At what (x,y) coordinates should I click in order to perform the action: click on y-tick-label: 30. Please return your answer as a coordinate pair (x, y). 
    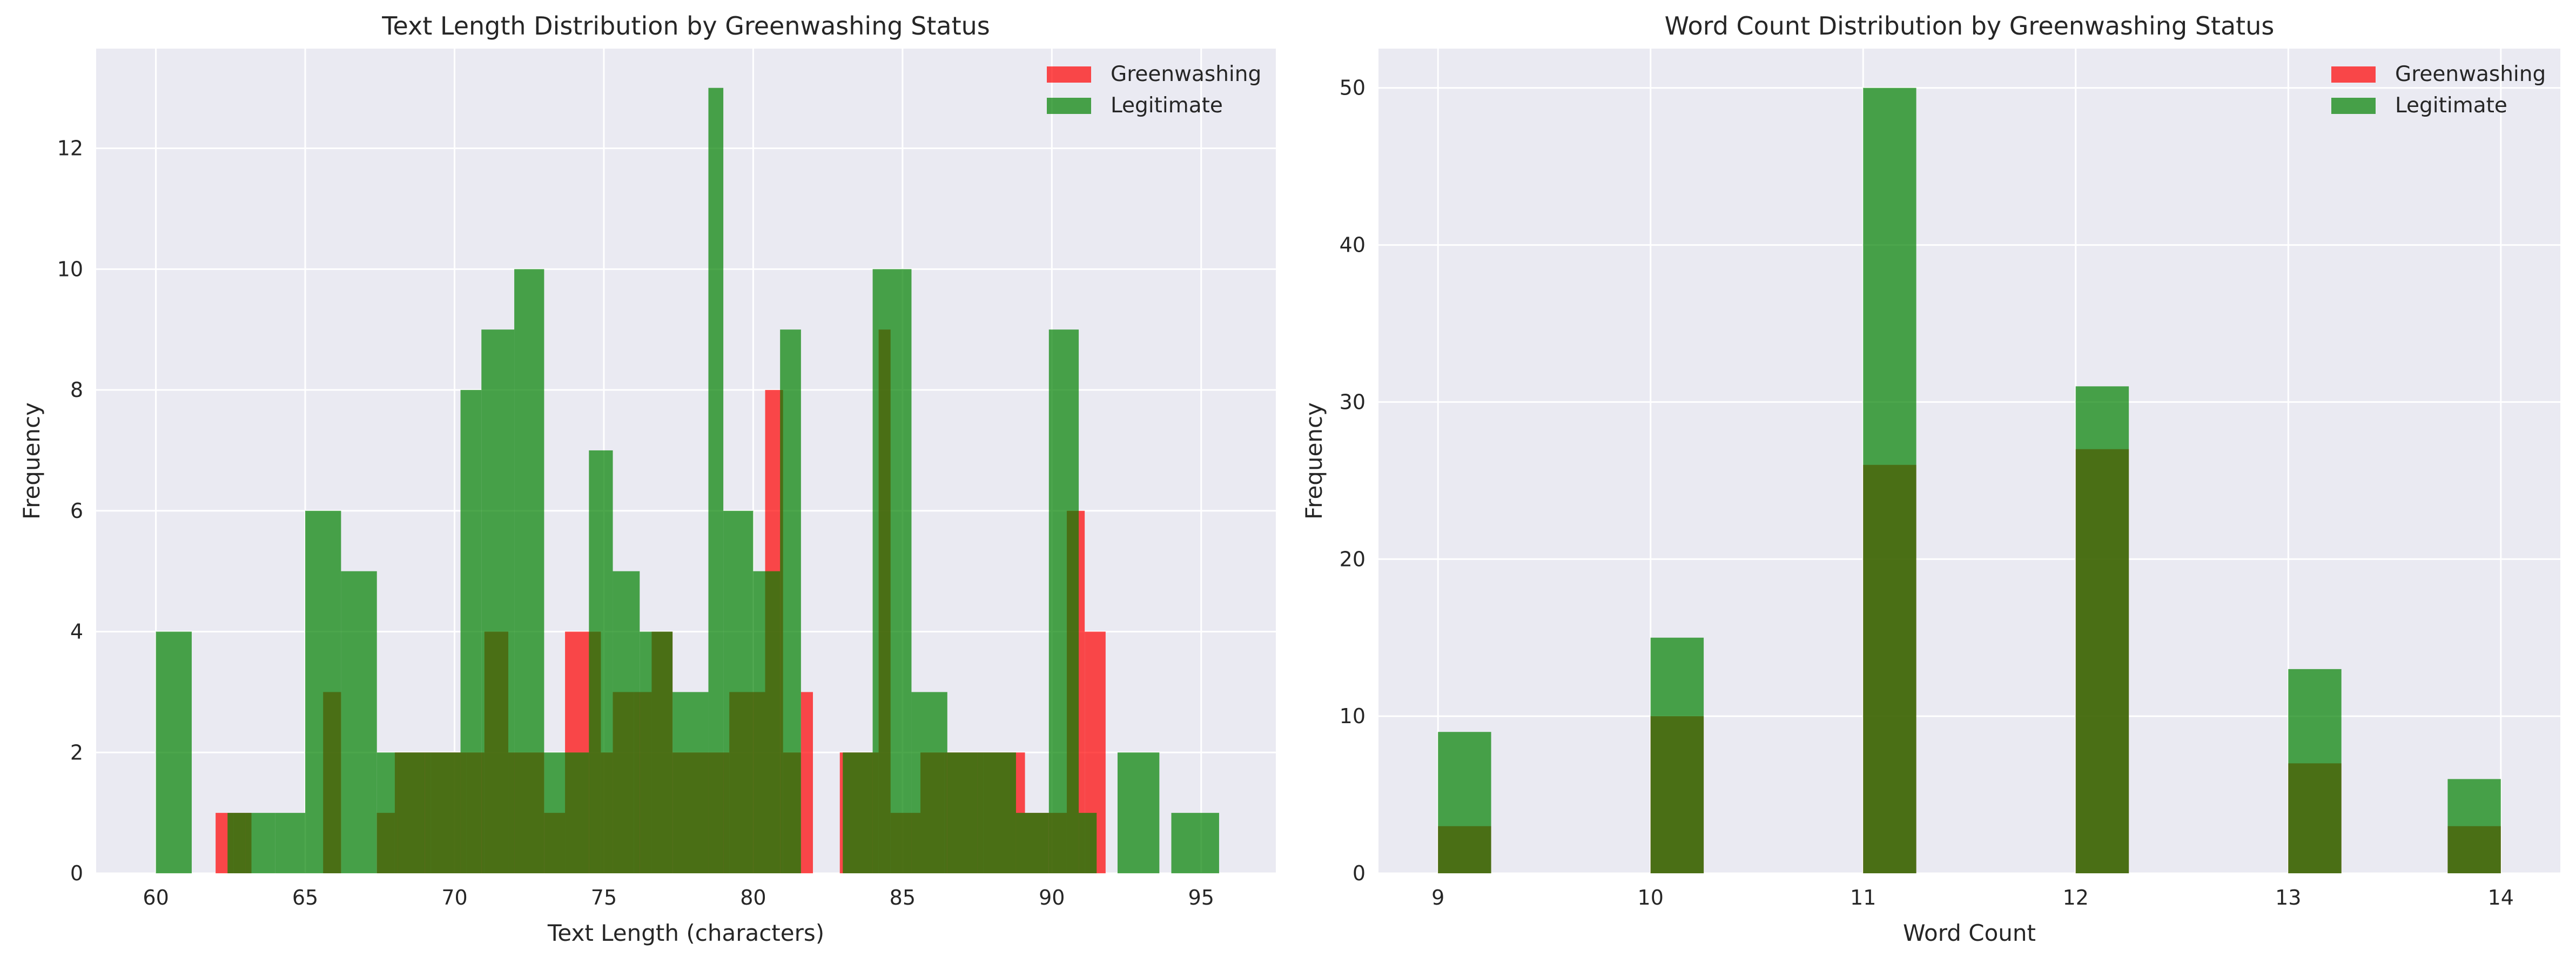
    Looking at the image, I should click on (1353, 402).